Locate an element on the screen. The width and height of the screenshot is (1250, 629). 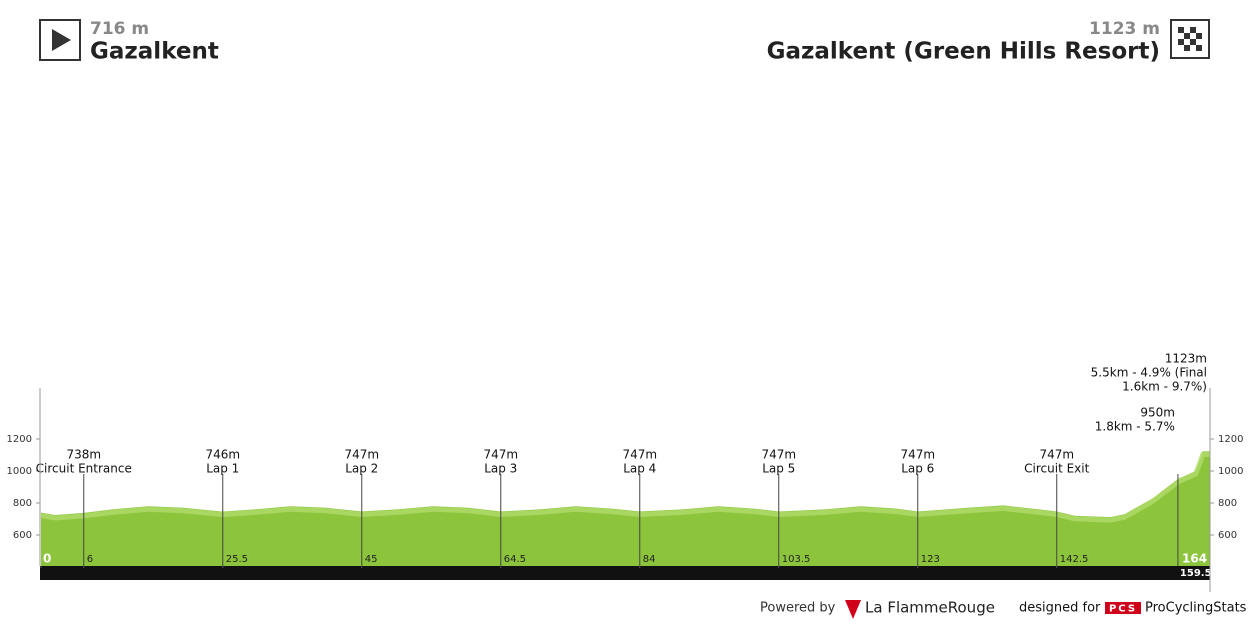
marker-label: 1.6km - 9.7%) is located at coordinates (1164, 387).